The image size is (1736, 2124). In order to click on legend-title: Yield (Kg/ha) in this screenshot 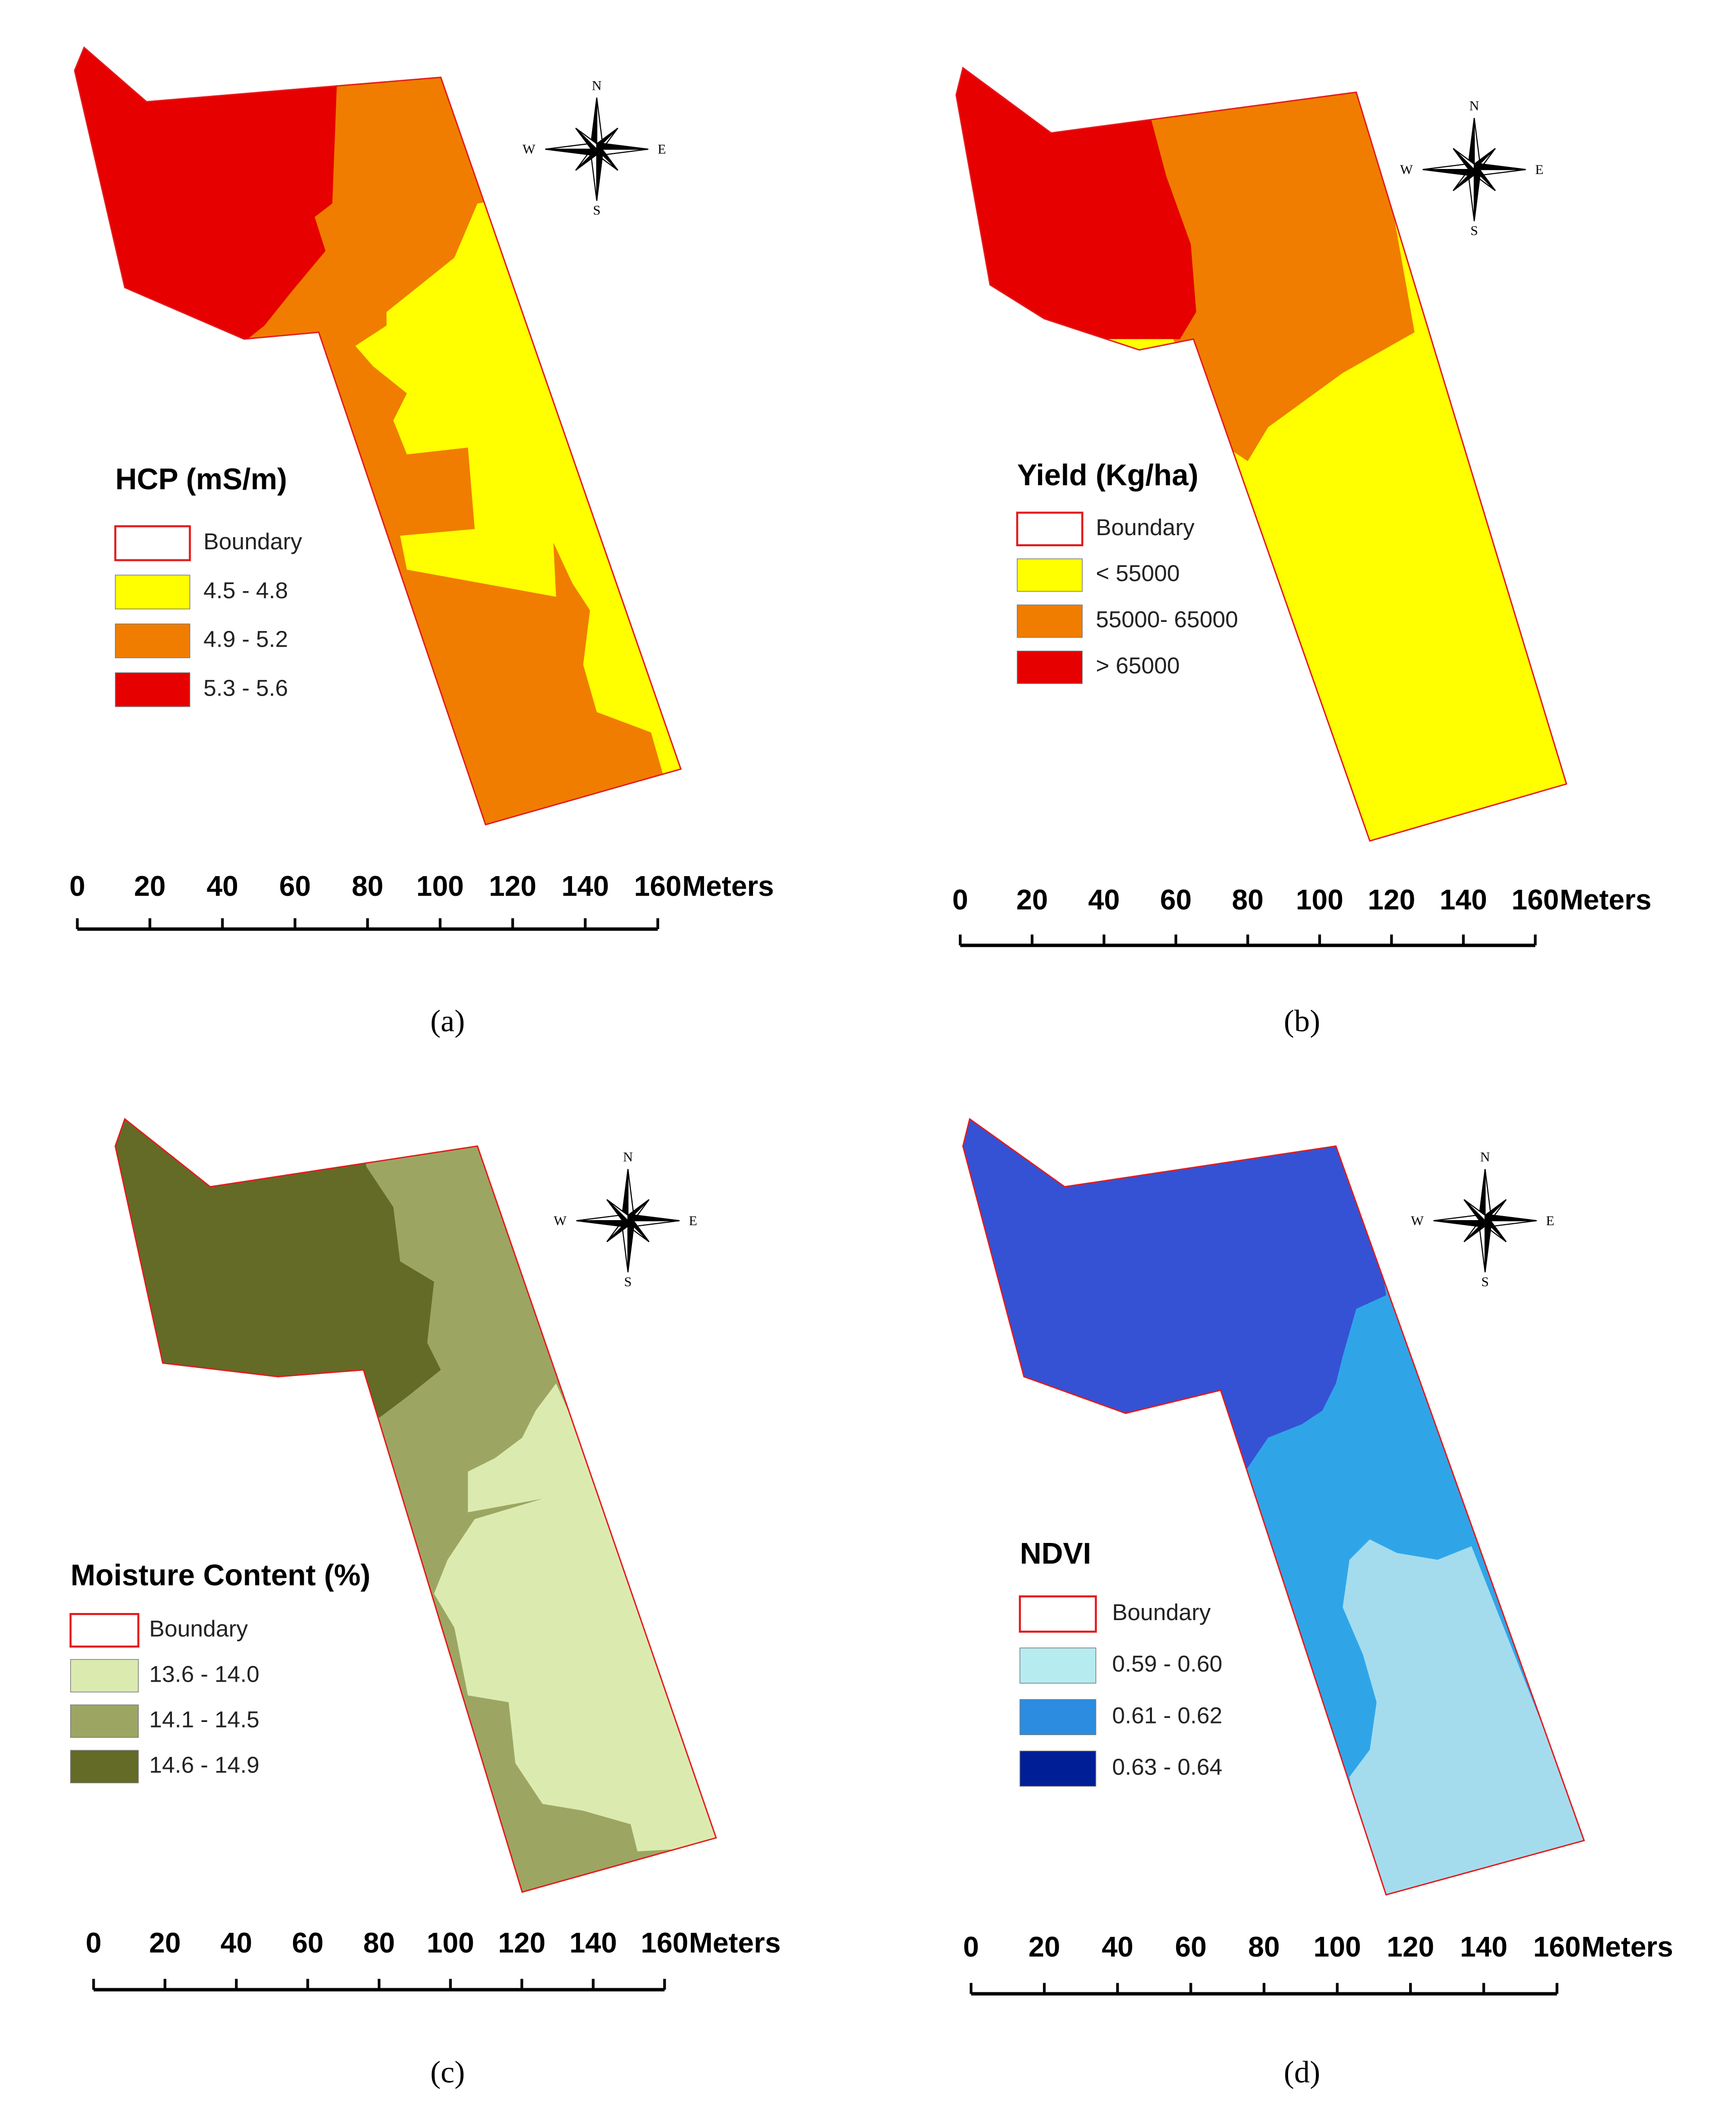, I will do `click(1108, 475)`.